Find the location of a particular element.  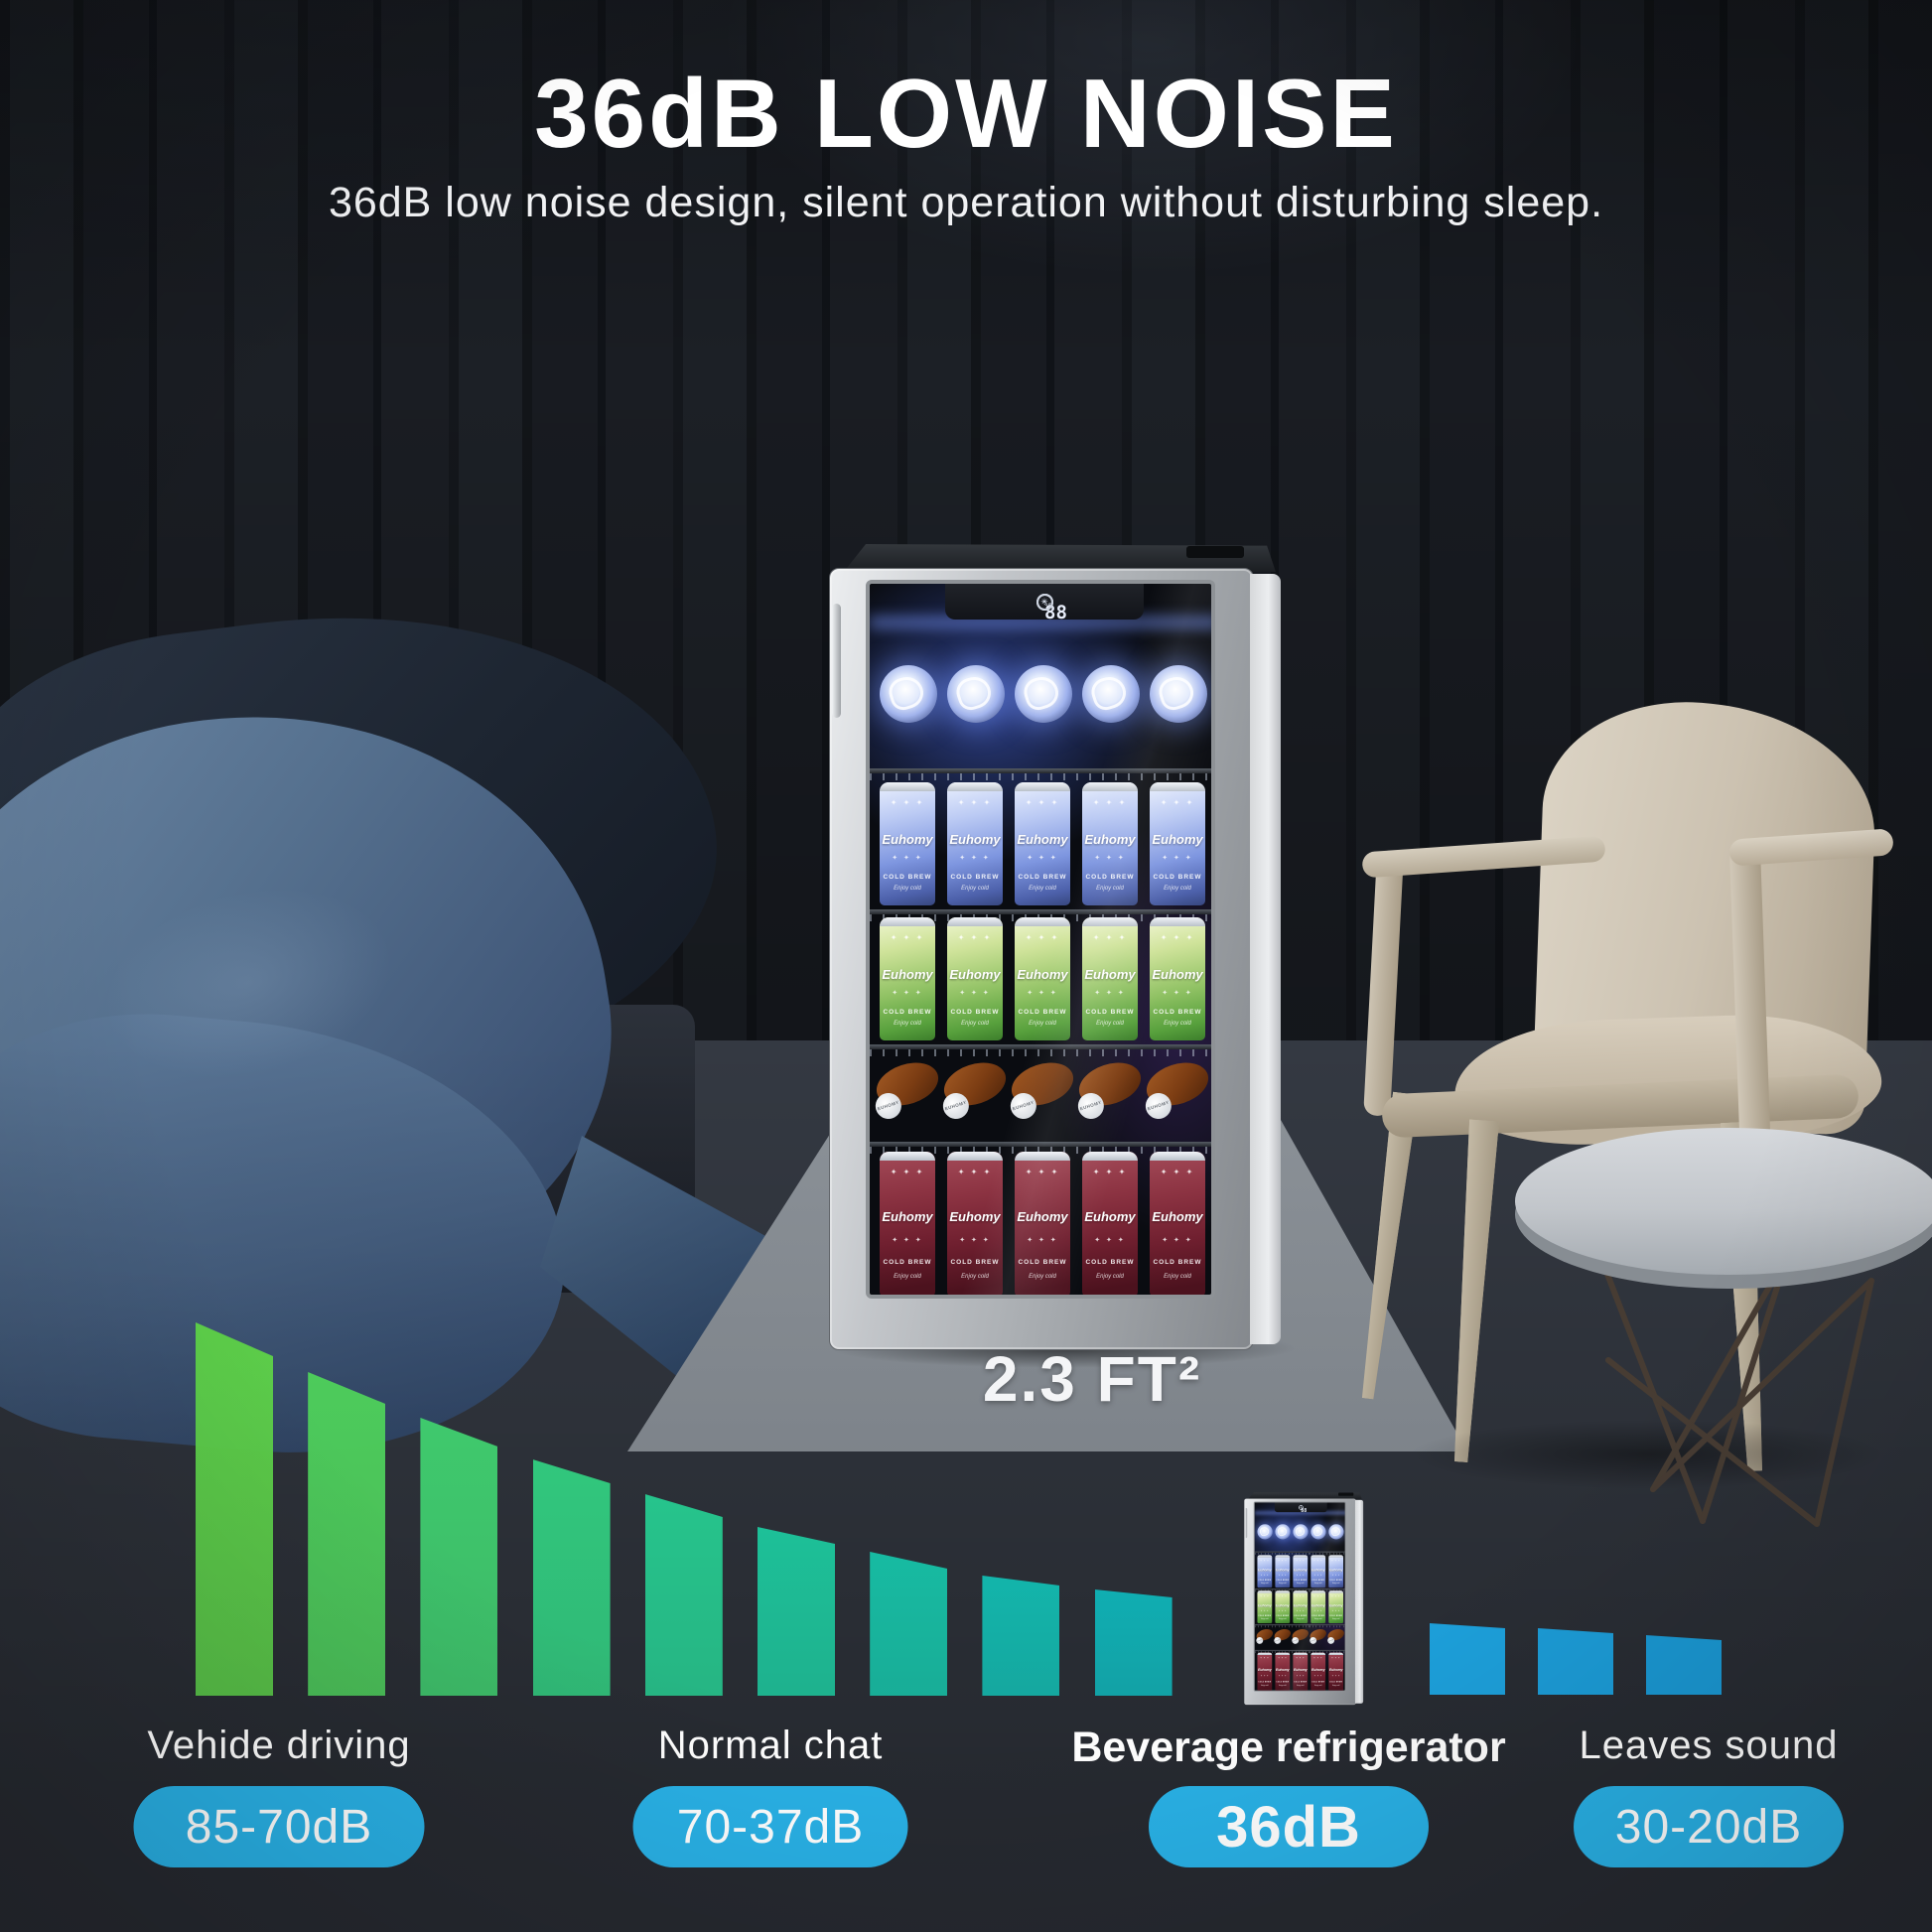

db-range-badge: 85-70dB is located at coordinates (279, 1827).